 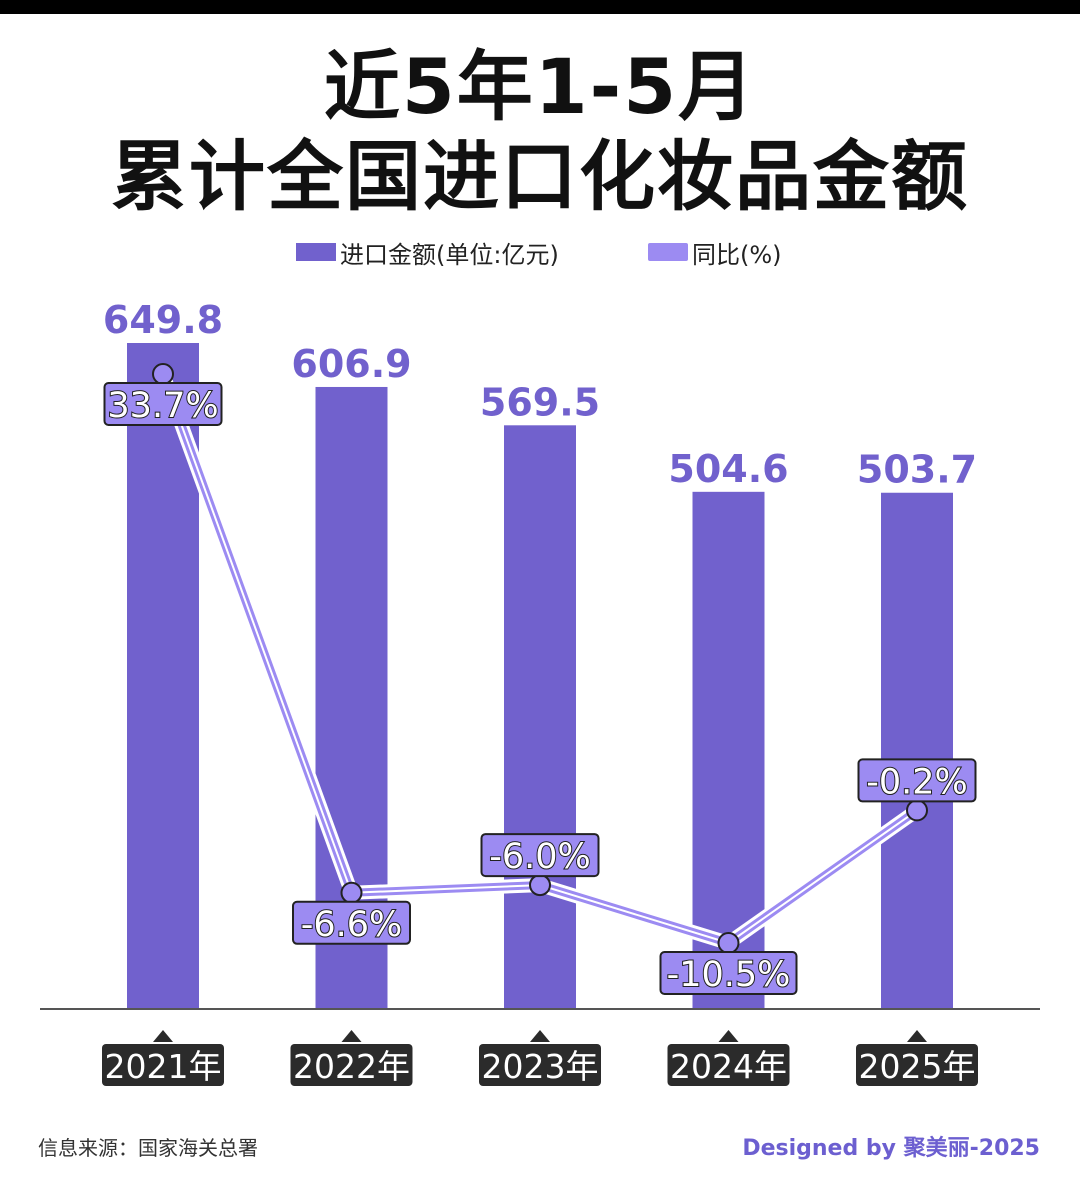 What do you see at coordinates (540, 176) in the screenshot?
I see `chart-title-line-2: 累计全国进口化妆品金额` at bounding box center [540, 176].